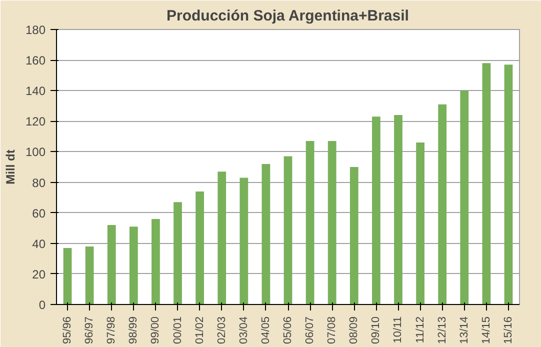 This screenshot has height=347, width=541. Describe the element at coordinates (35, 61) in the screenshot. I see `y-tick-label: 160` at that location.